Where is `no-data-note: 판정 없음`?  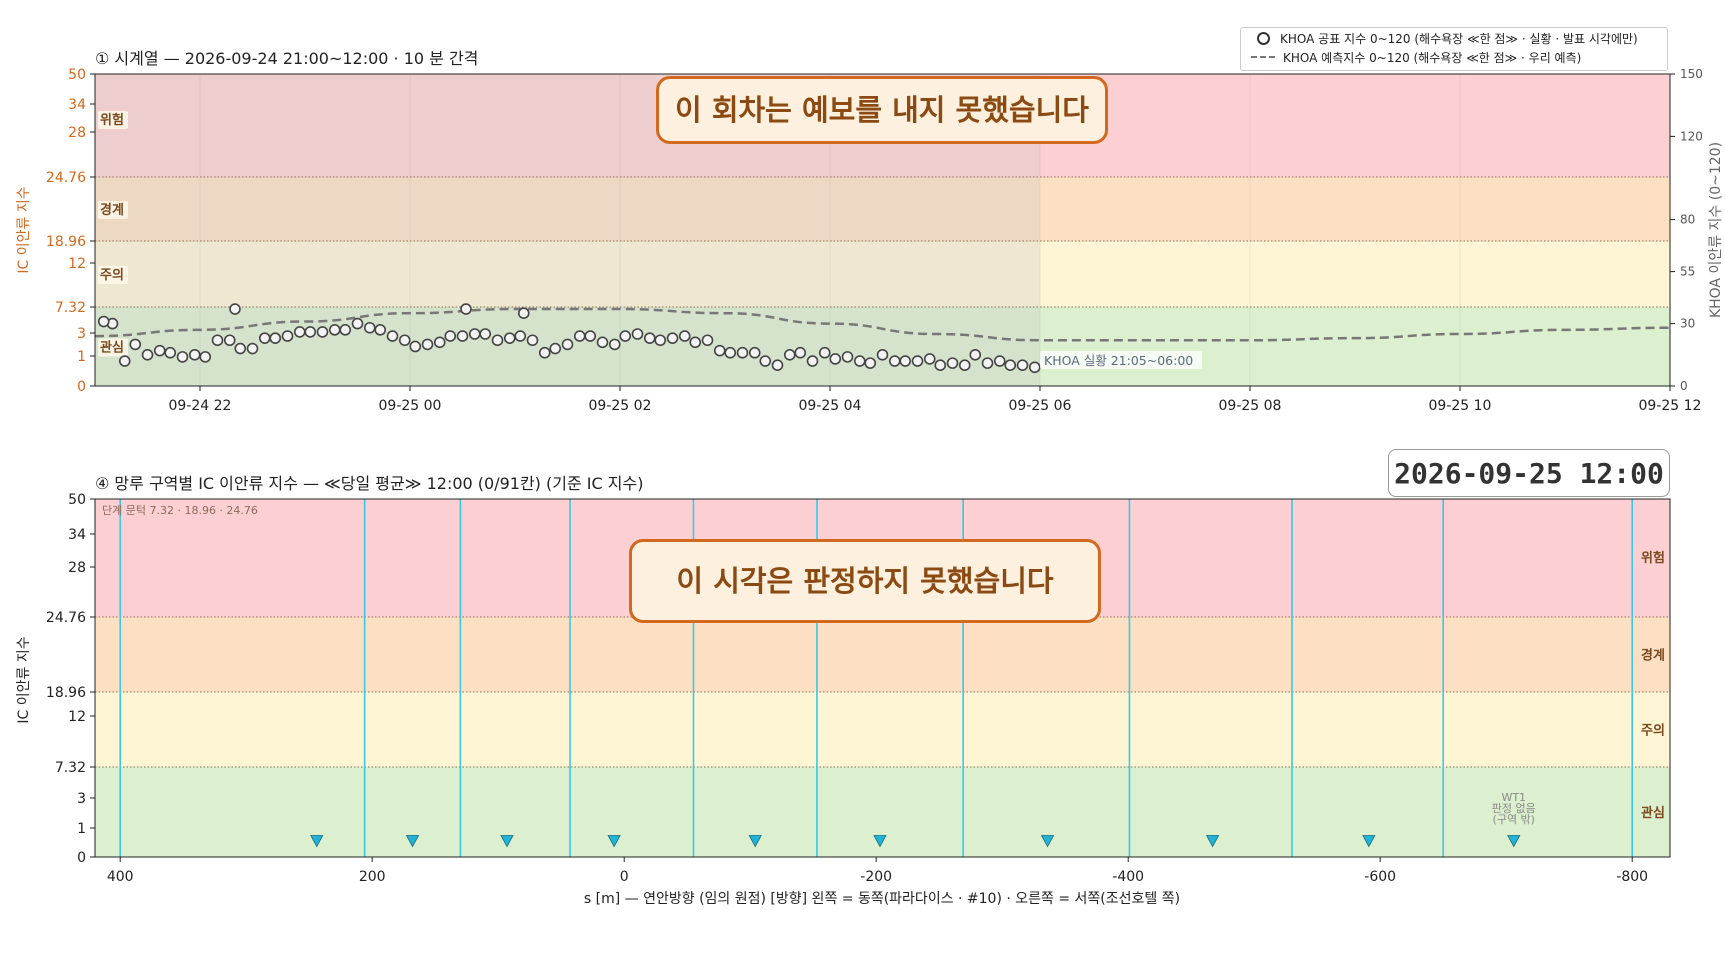
no-data-note: 판정 없음 is located at coordinates (1514, 808).